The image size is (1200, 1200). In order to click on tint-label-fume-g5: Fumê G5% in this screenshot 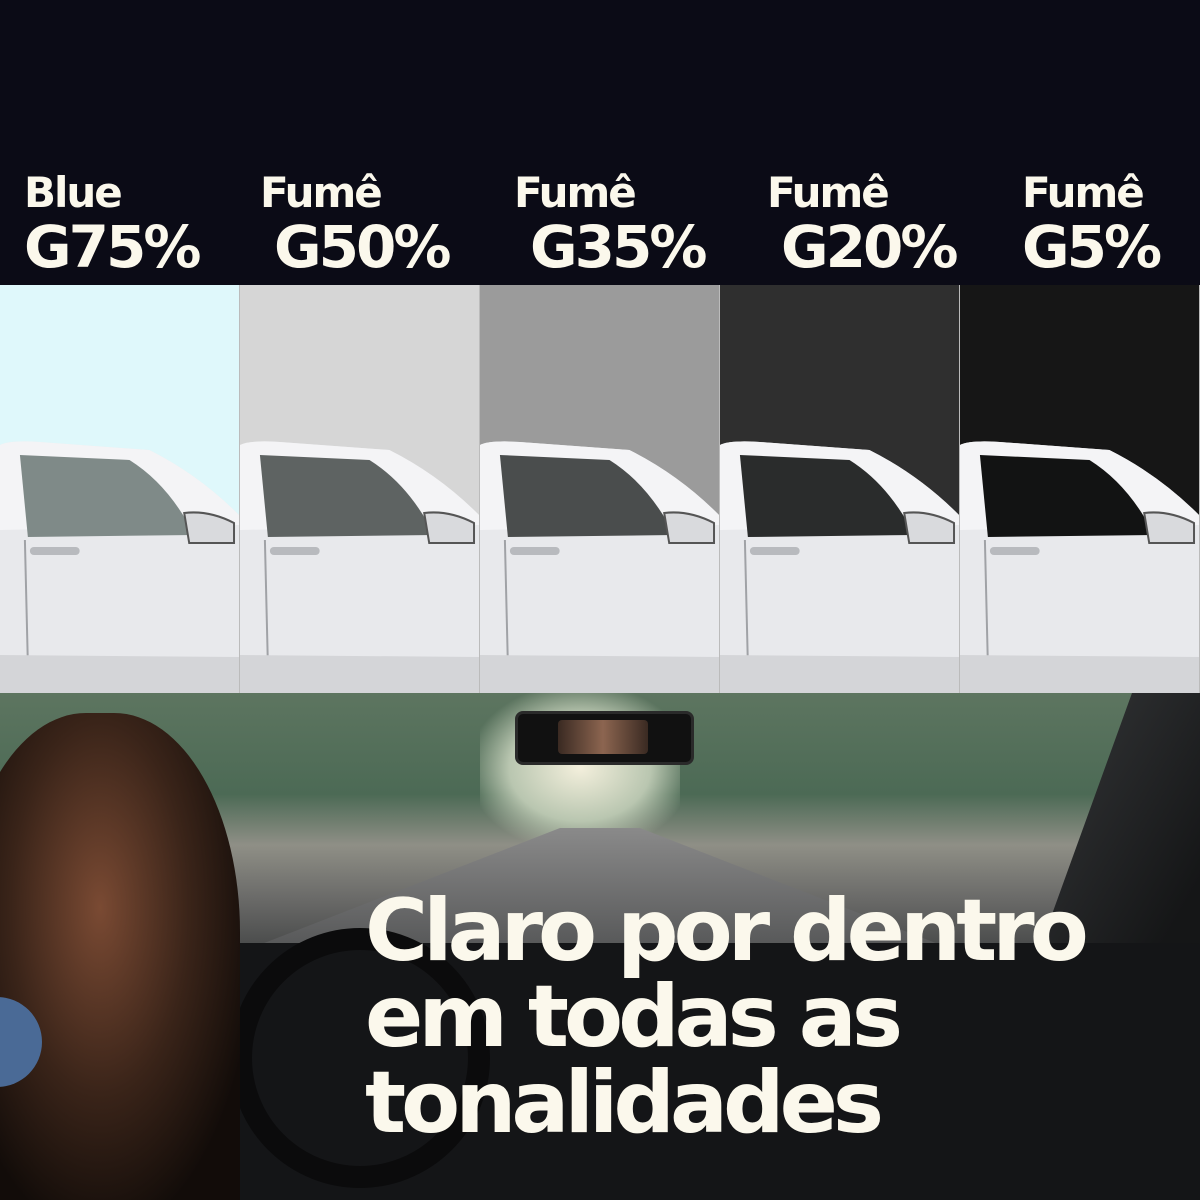, I will do `click(1092, 224)`.